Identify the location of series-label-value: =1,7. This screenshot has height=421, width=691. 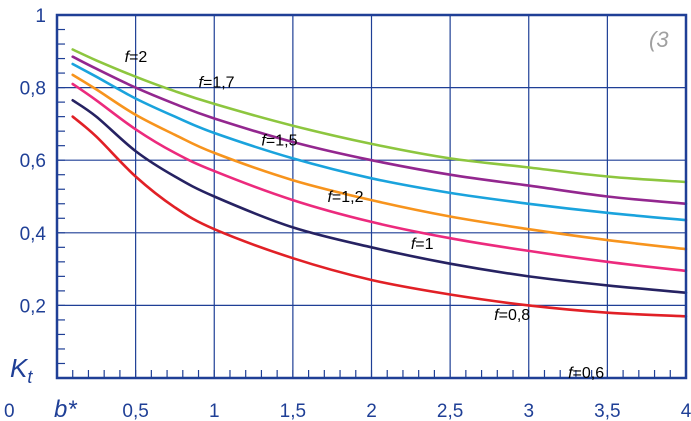
(219, 83).